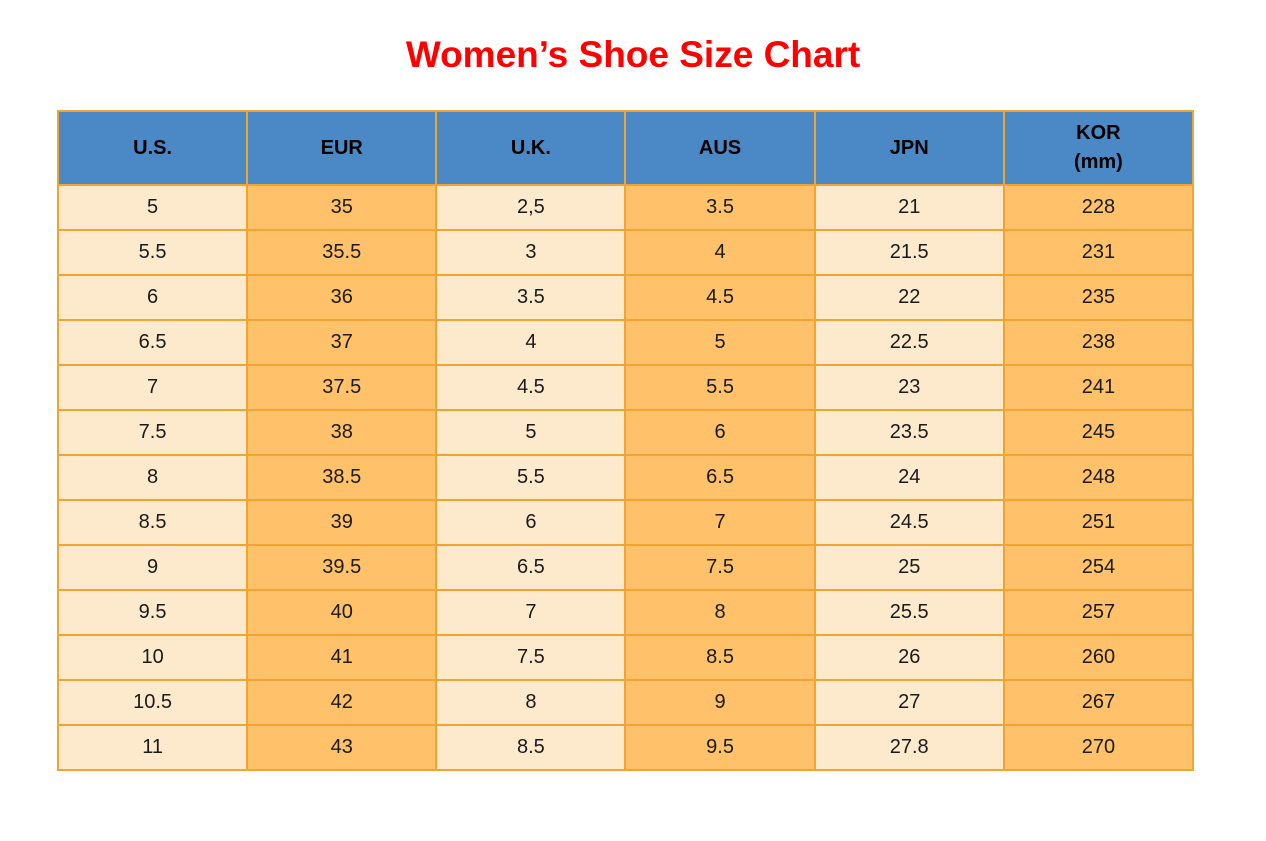 The width and height of the screenshot is (1266, 841). Describe the element at coordinates (909, 747) in the screenshot. I see `table-cell: 27.8` at that location.